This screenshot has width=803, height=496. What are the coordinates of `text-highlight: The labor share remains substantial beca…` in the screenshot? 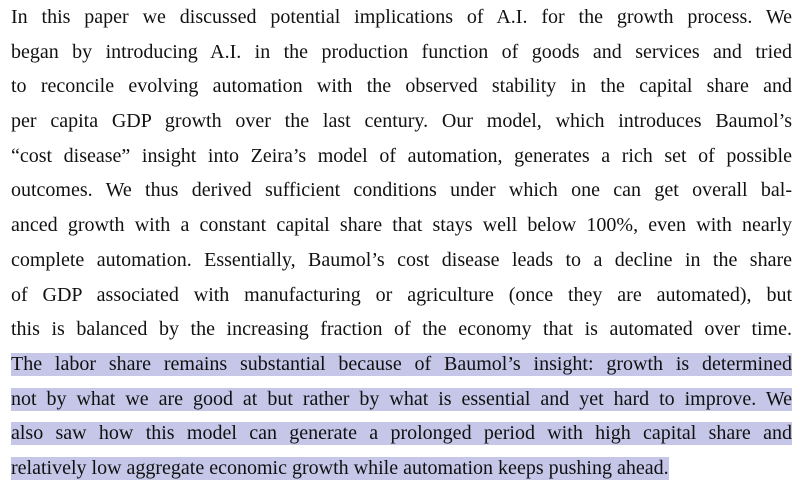 It's located at (401, 364).